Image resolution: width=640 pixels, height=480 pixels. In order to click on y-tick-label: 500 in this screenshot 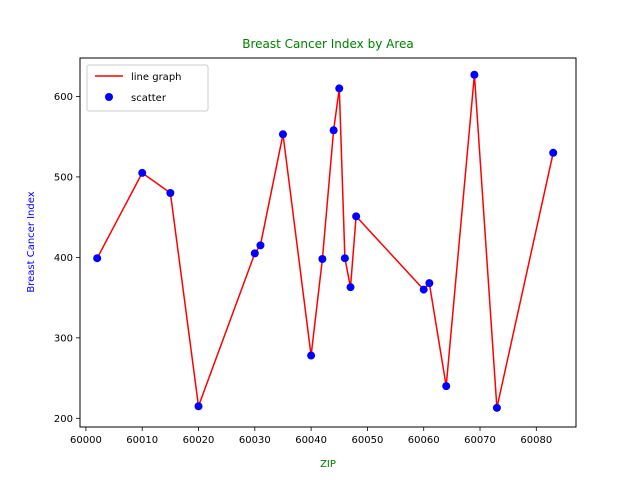, I will do `click(63, 177)`.